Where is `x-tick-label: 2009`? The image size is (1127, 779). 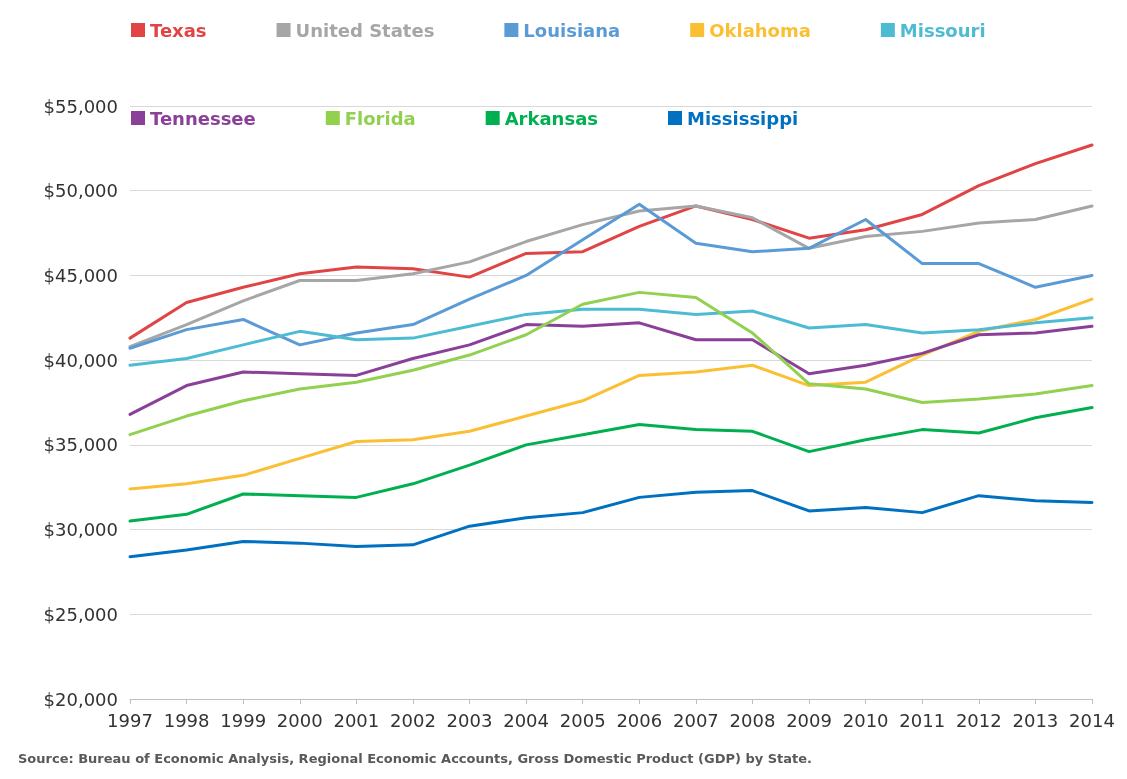 x-tick-label: 2009 is located at coordinates (809, 720).